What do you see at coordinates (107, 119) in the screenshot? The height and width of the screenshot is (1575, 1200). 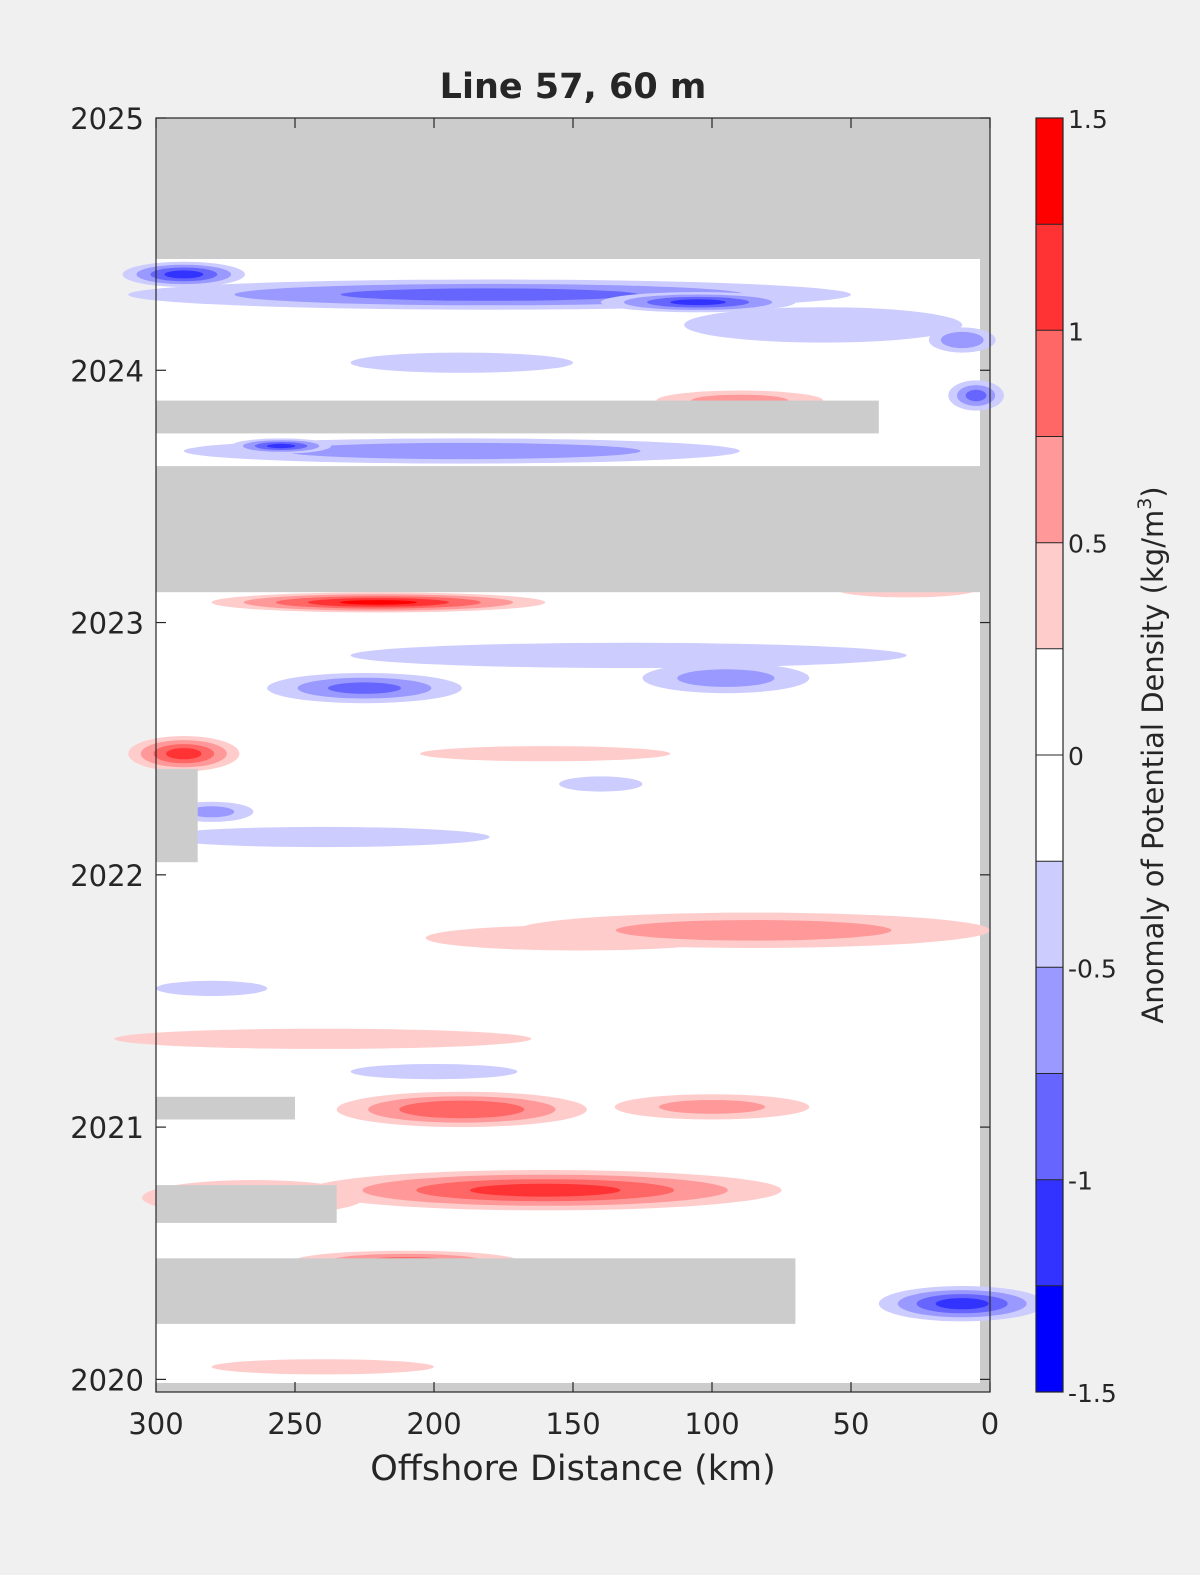 I see `y-tick-label-2025: 2025` at bounding box center [107, 119].